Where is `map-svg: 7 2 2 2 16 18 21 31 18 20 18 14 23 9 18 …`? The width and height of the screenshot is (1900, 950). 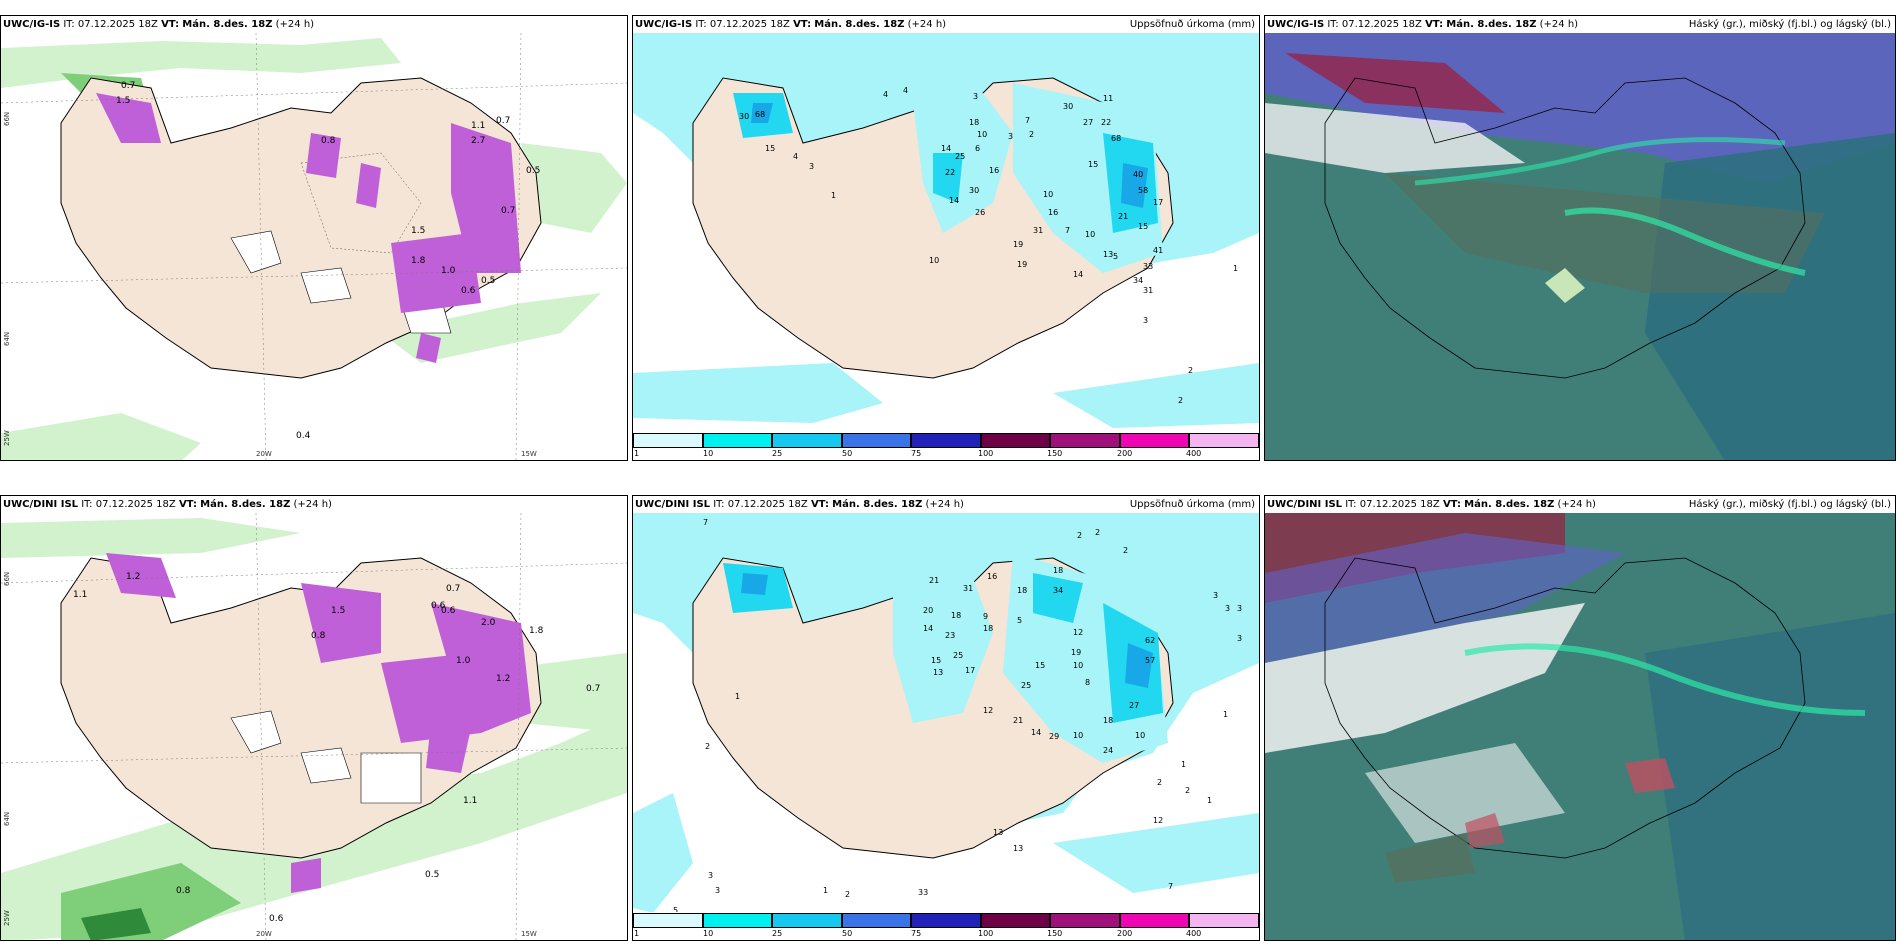
map-svg: 7 2 2 2 16 18 21 31 18 20 18 14 23 9 18 … is located at coordinates (946, 726).